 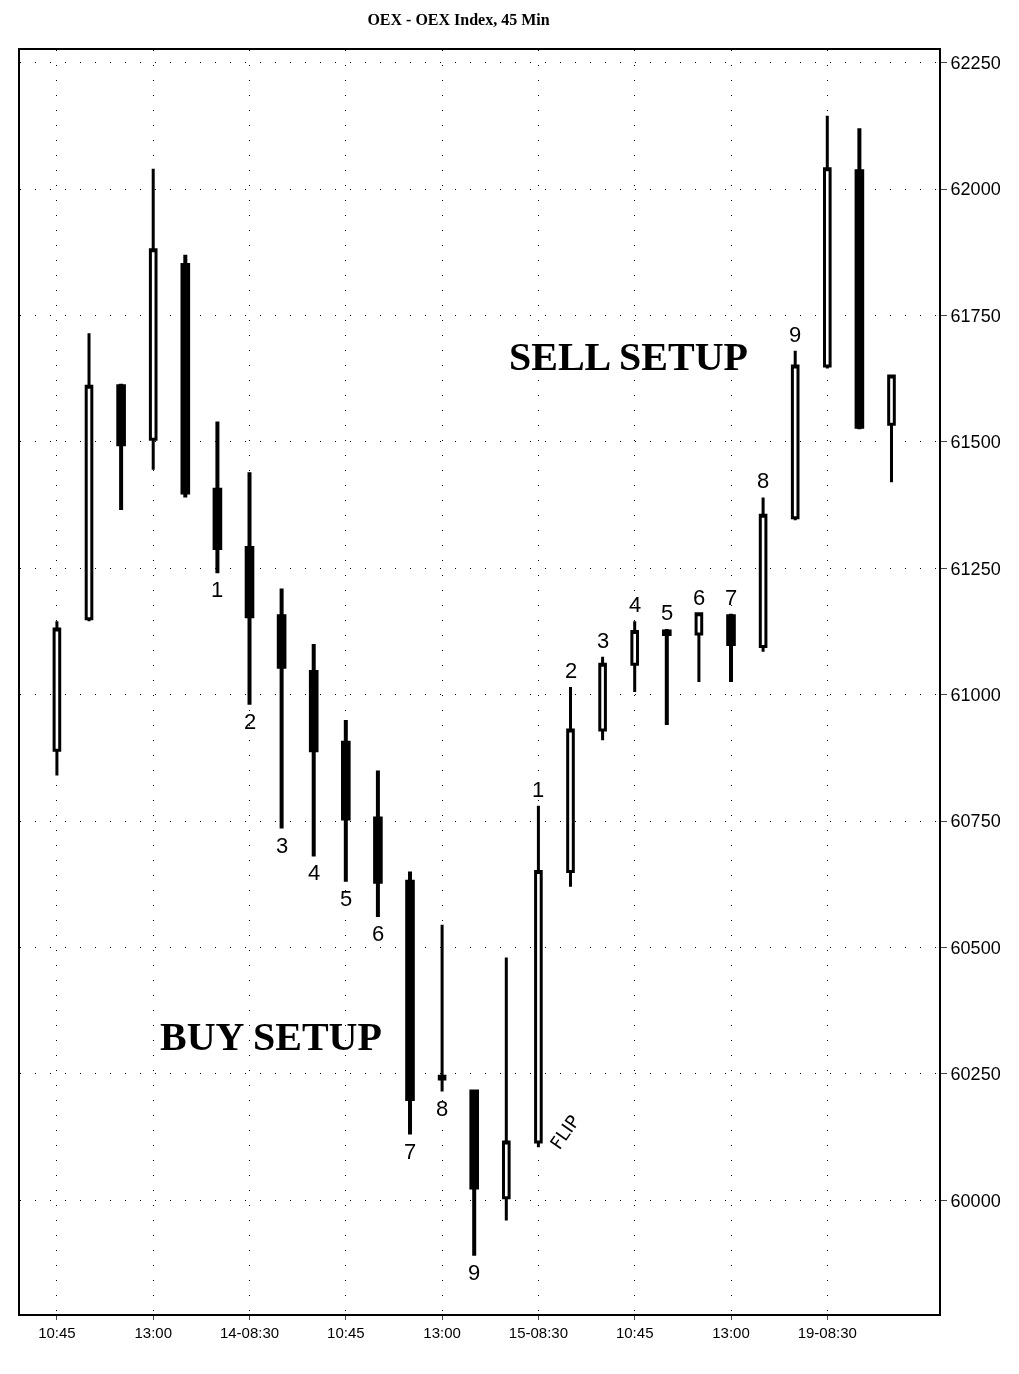 I want to click on y-tick-label: 62000, so click(x=975, y=189).